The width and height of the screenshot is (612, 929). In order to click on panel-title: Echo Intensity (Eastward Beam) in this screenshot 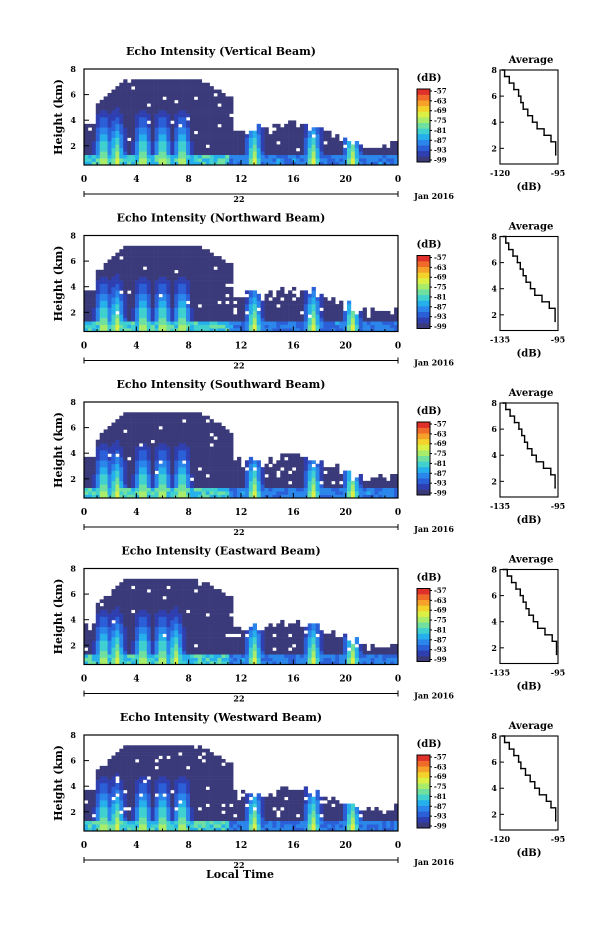, I will do `click(220, 551)`.